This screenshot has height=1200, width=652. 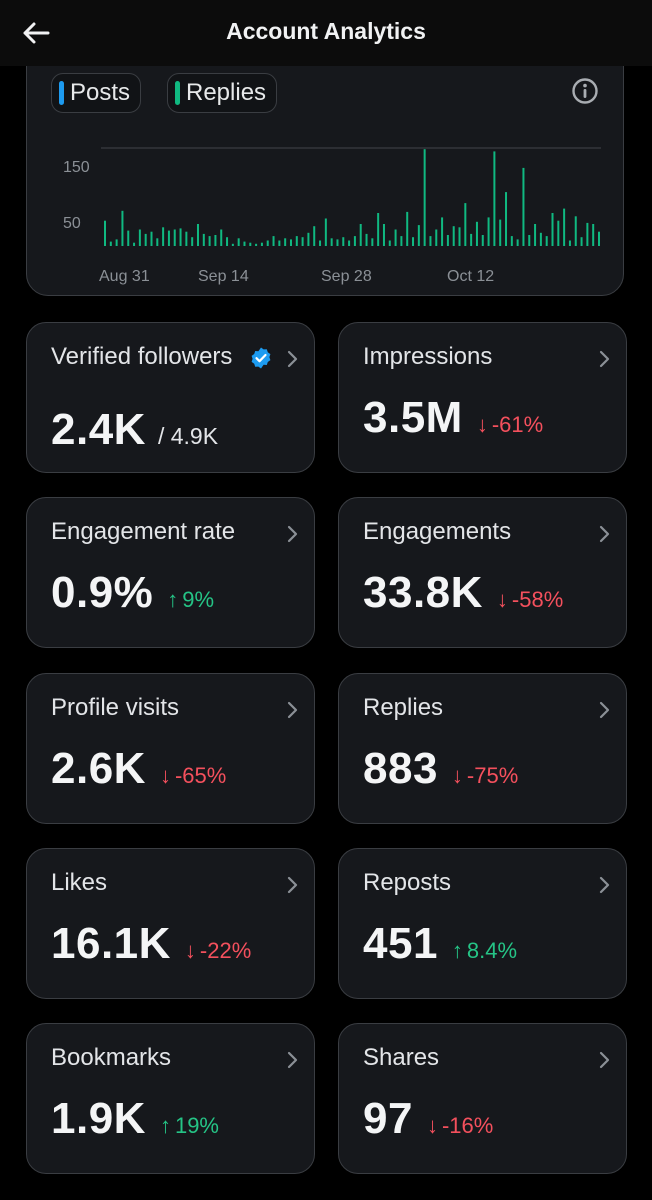 I want to click on metric-card-replies: Replies 883 ↓ -75%, so click(x=482, y=748).